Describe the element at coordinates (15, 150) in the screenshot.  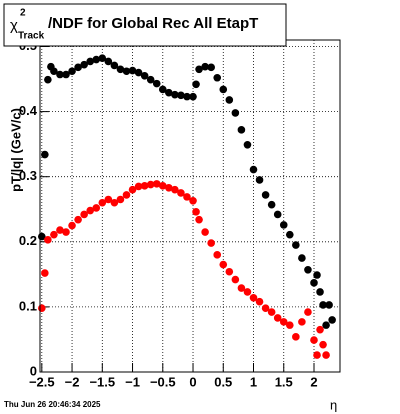
I see `y-axis-label: pT/|q| (GeV/c)` at that location.